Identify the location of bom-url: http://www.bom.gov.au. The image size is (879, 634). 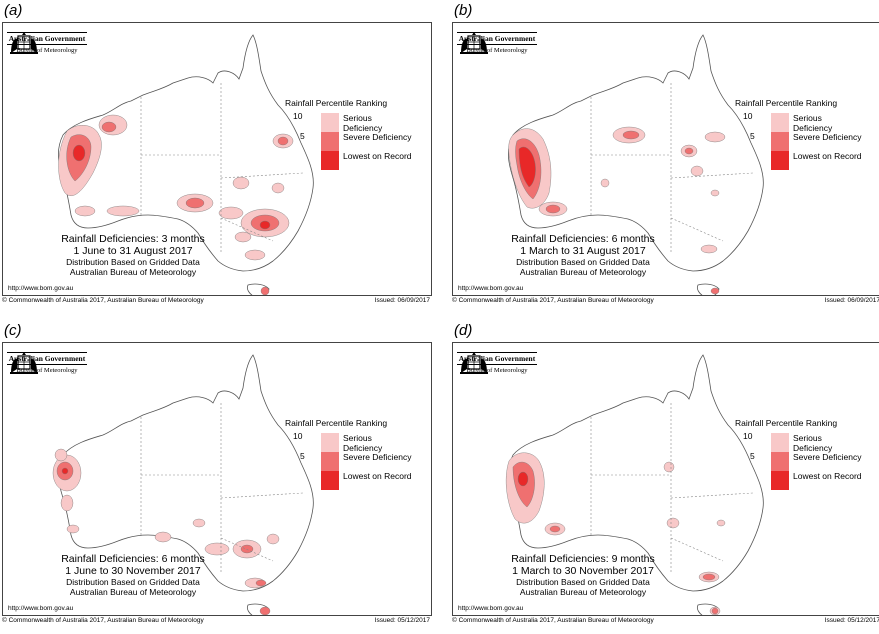
(491, 288).